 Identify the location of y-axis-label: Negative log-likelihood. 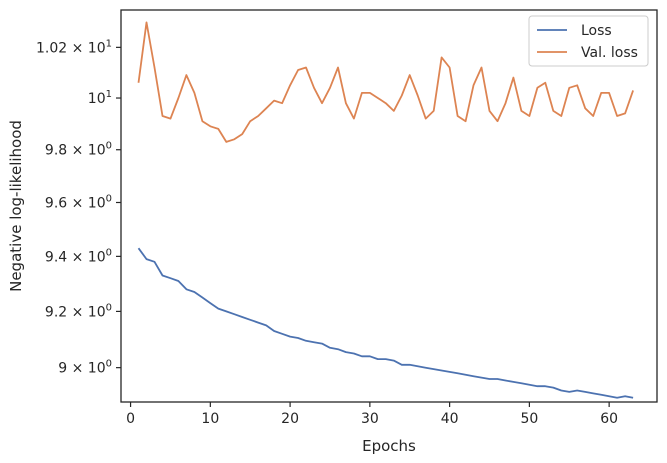
(16, 206).